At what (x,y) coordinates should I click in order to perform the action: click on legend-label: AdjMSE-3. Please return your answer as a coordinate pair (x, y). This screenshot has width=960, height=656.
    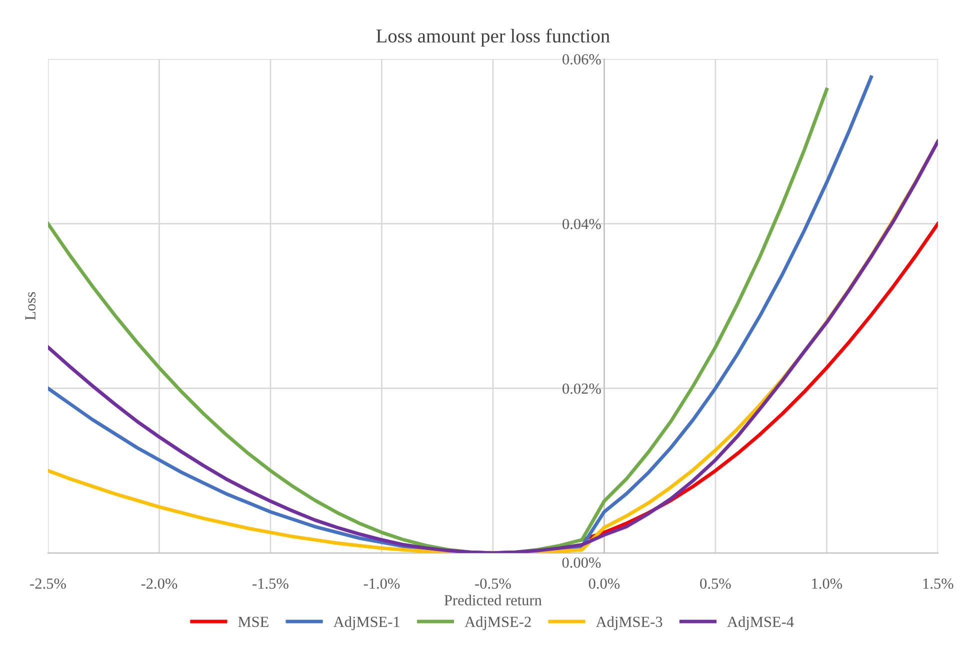
    Looking at the image, I should click on (629, 623).